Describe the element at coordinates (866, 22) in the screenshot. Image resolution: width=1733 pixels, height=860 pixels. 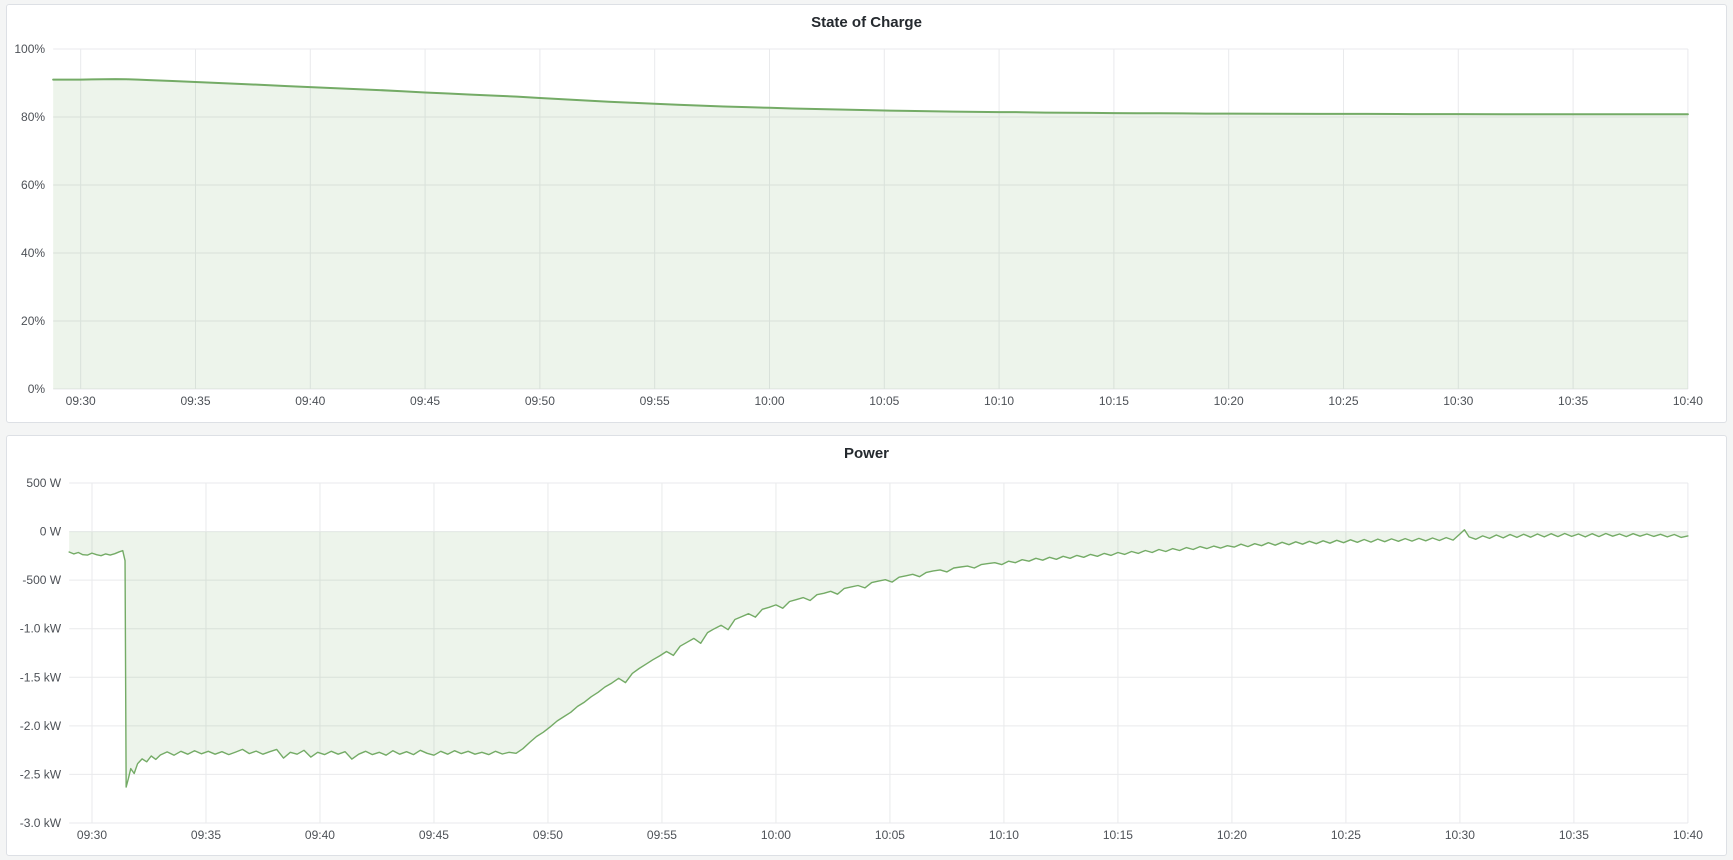
I see `state-of-charge-panel-title: State of Charge` at that location.